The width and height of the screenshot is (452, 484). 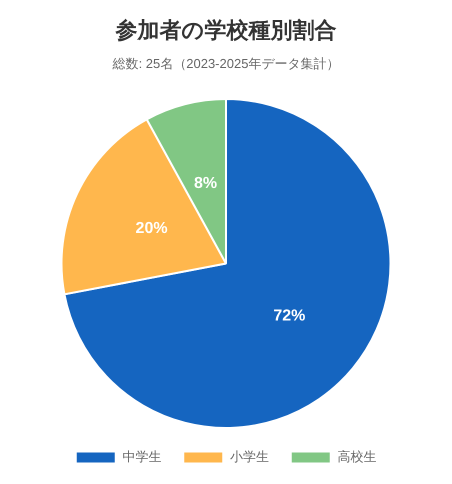 What do you see at coordinates (152, 228) in the screenshot?
I see `data-label: 20%` at bounding box center [152, 228].